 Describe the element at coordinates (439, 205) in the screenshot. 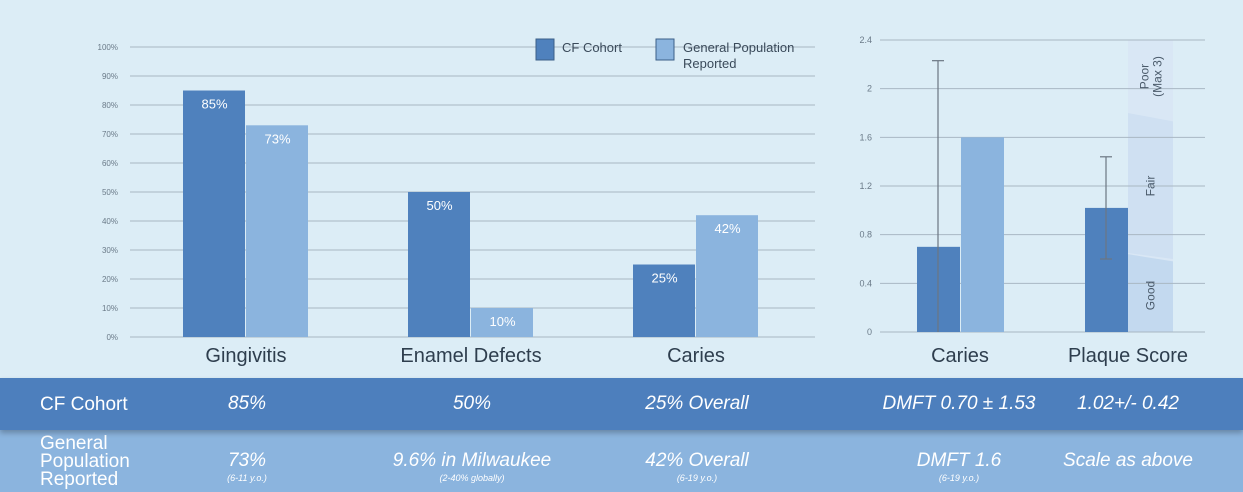

I see `bar-data-label: 50%` at that location.